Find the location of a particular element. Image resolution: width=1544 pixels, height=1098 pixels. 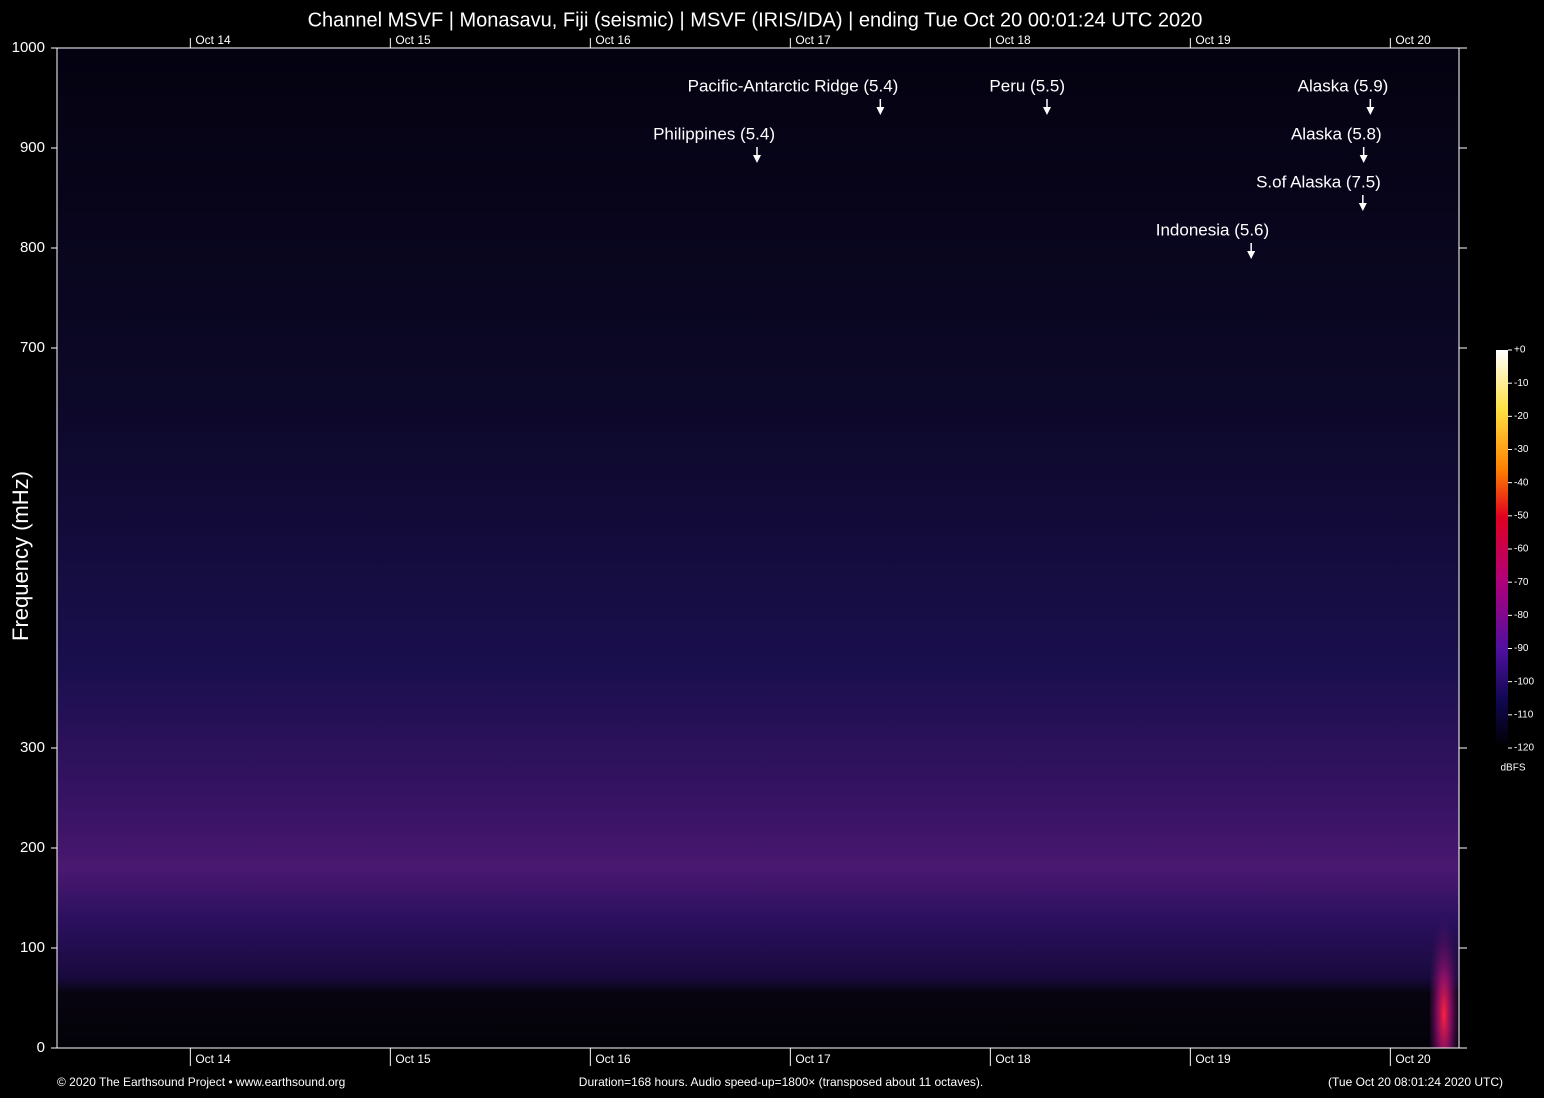

annotation: S.of Alaska (7.5) is located at coordinates (1318, 181).